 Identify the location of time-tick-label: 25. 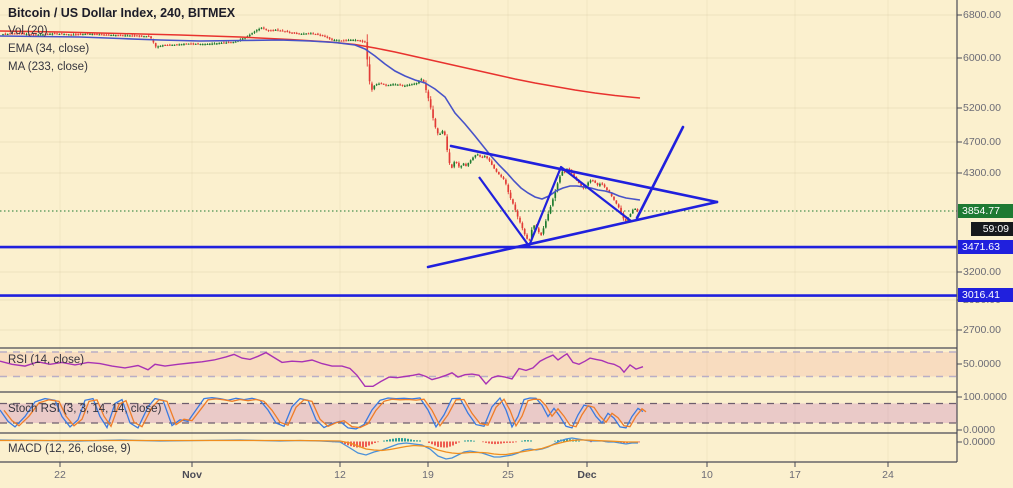
(508, 475).